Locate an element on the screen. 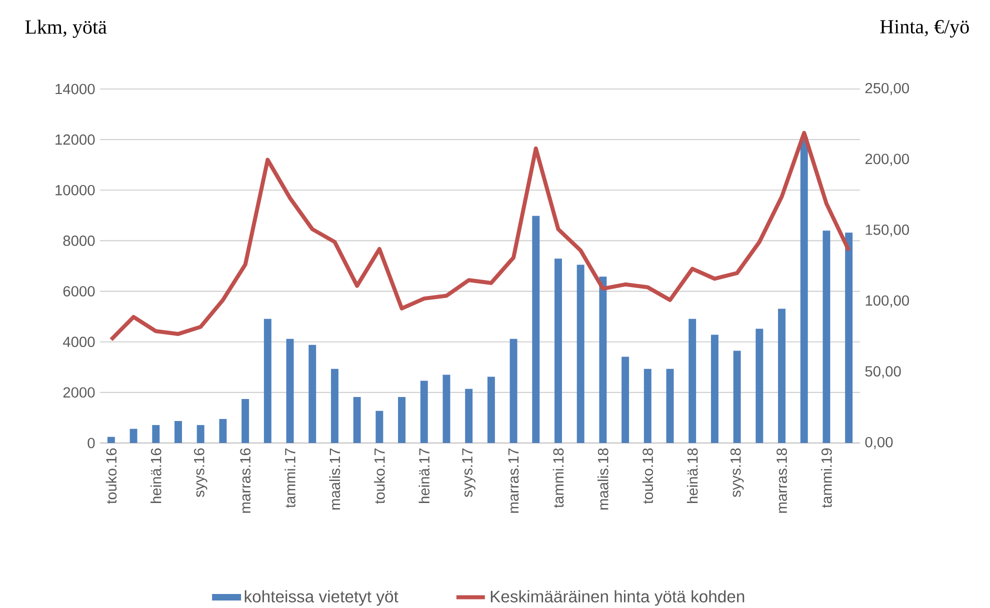 The width and height of the screenshot is (990, 608). y-axis-title: Lkm, yötä is located at coordinates (66, 29).